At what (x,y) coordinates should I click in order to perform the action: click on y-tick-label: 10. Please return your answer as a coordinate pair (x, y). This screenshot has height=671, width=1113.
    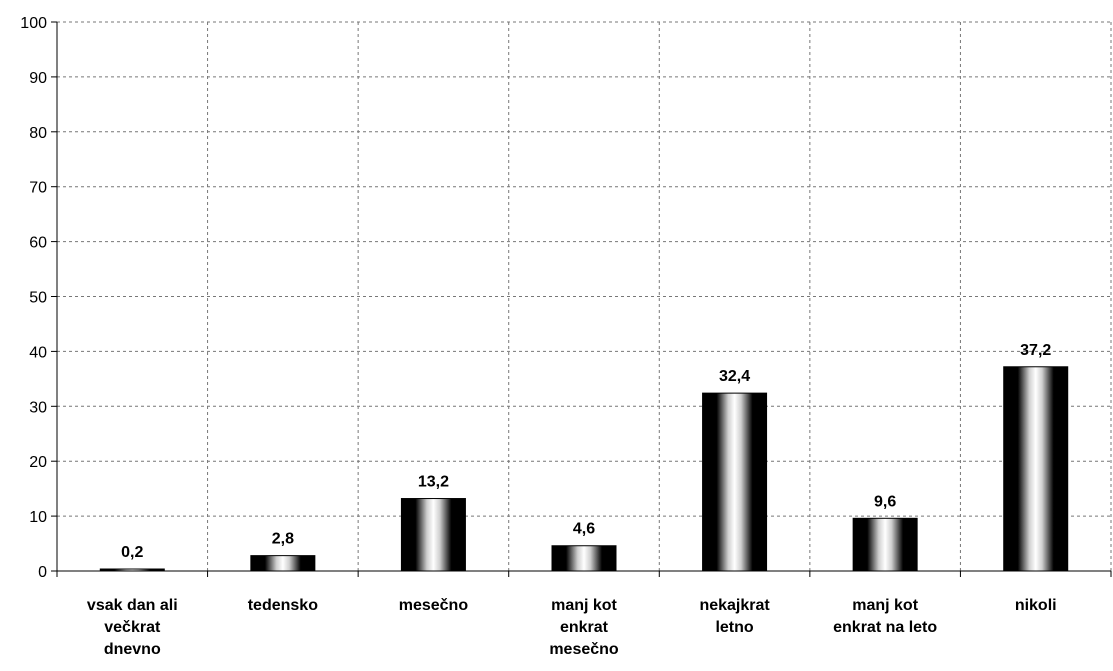
    Looking at the image, I should click on (38, 517).